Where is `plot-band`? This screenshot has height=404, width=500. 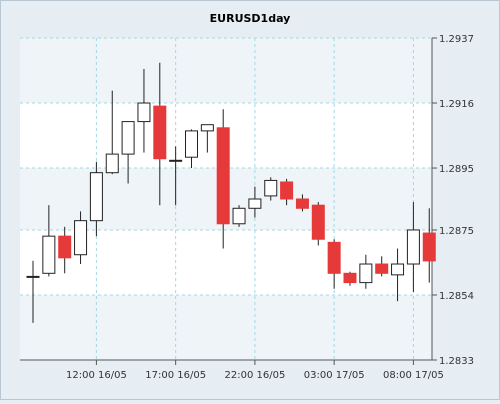
plot-band is located at coordinates (226, 262).